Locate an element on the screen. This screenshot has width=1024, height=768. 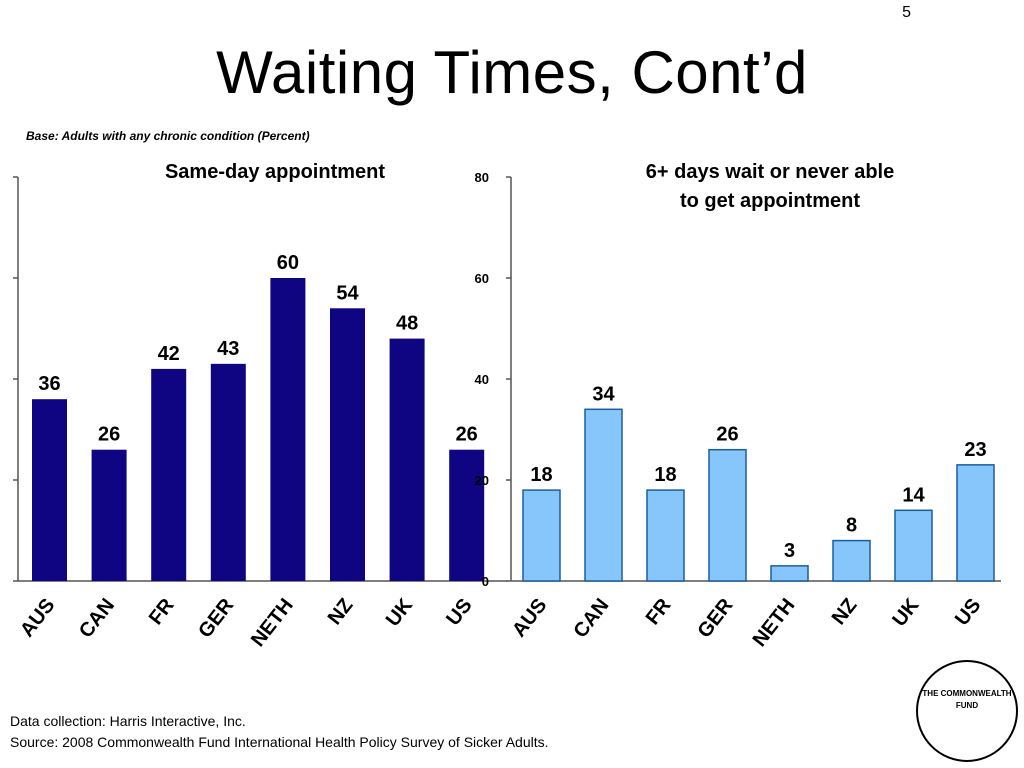
y-tick-label: 60 is located at coordinates (482, 278).